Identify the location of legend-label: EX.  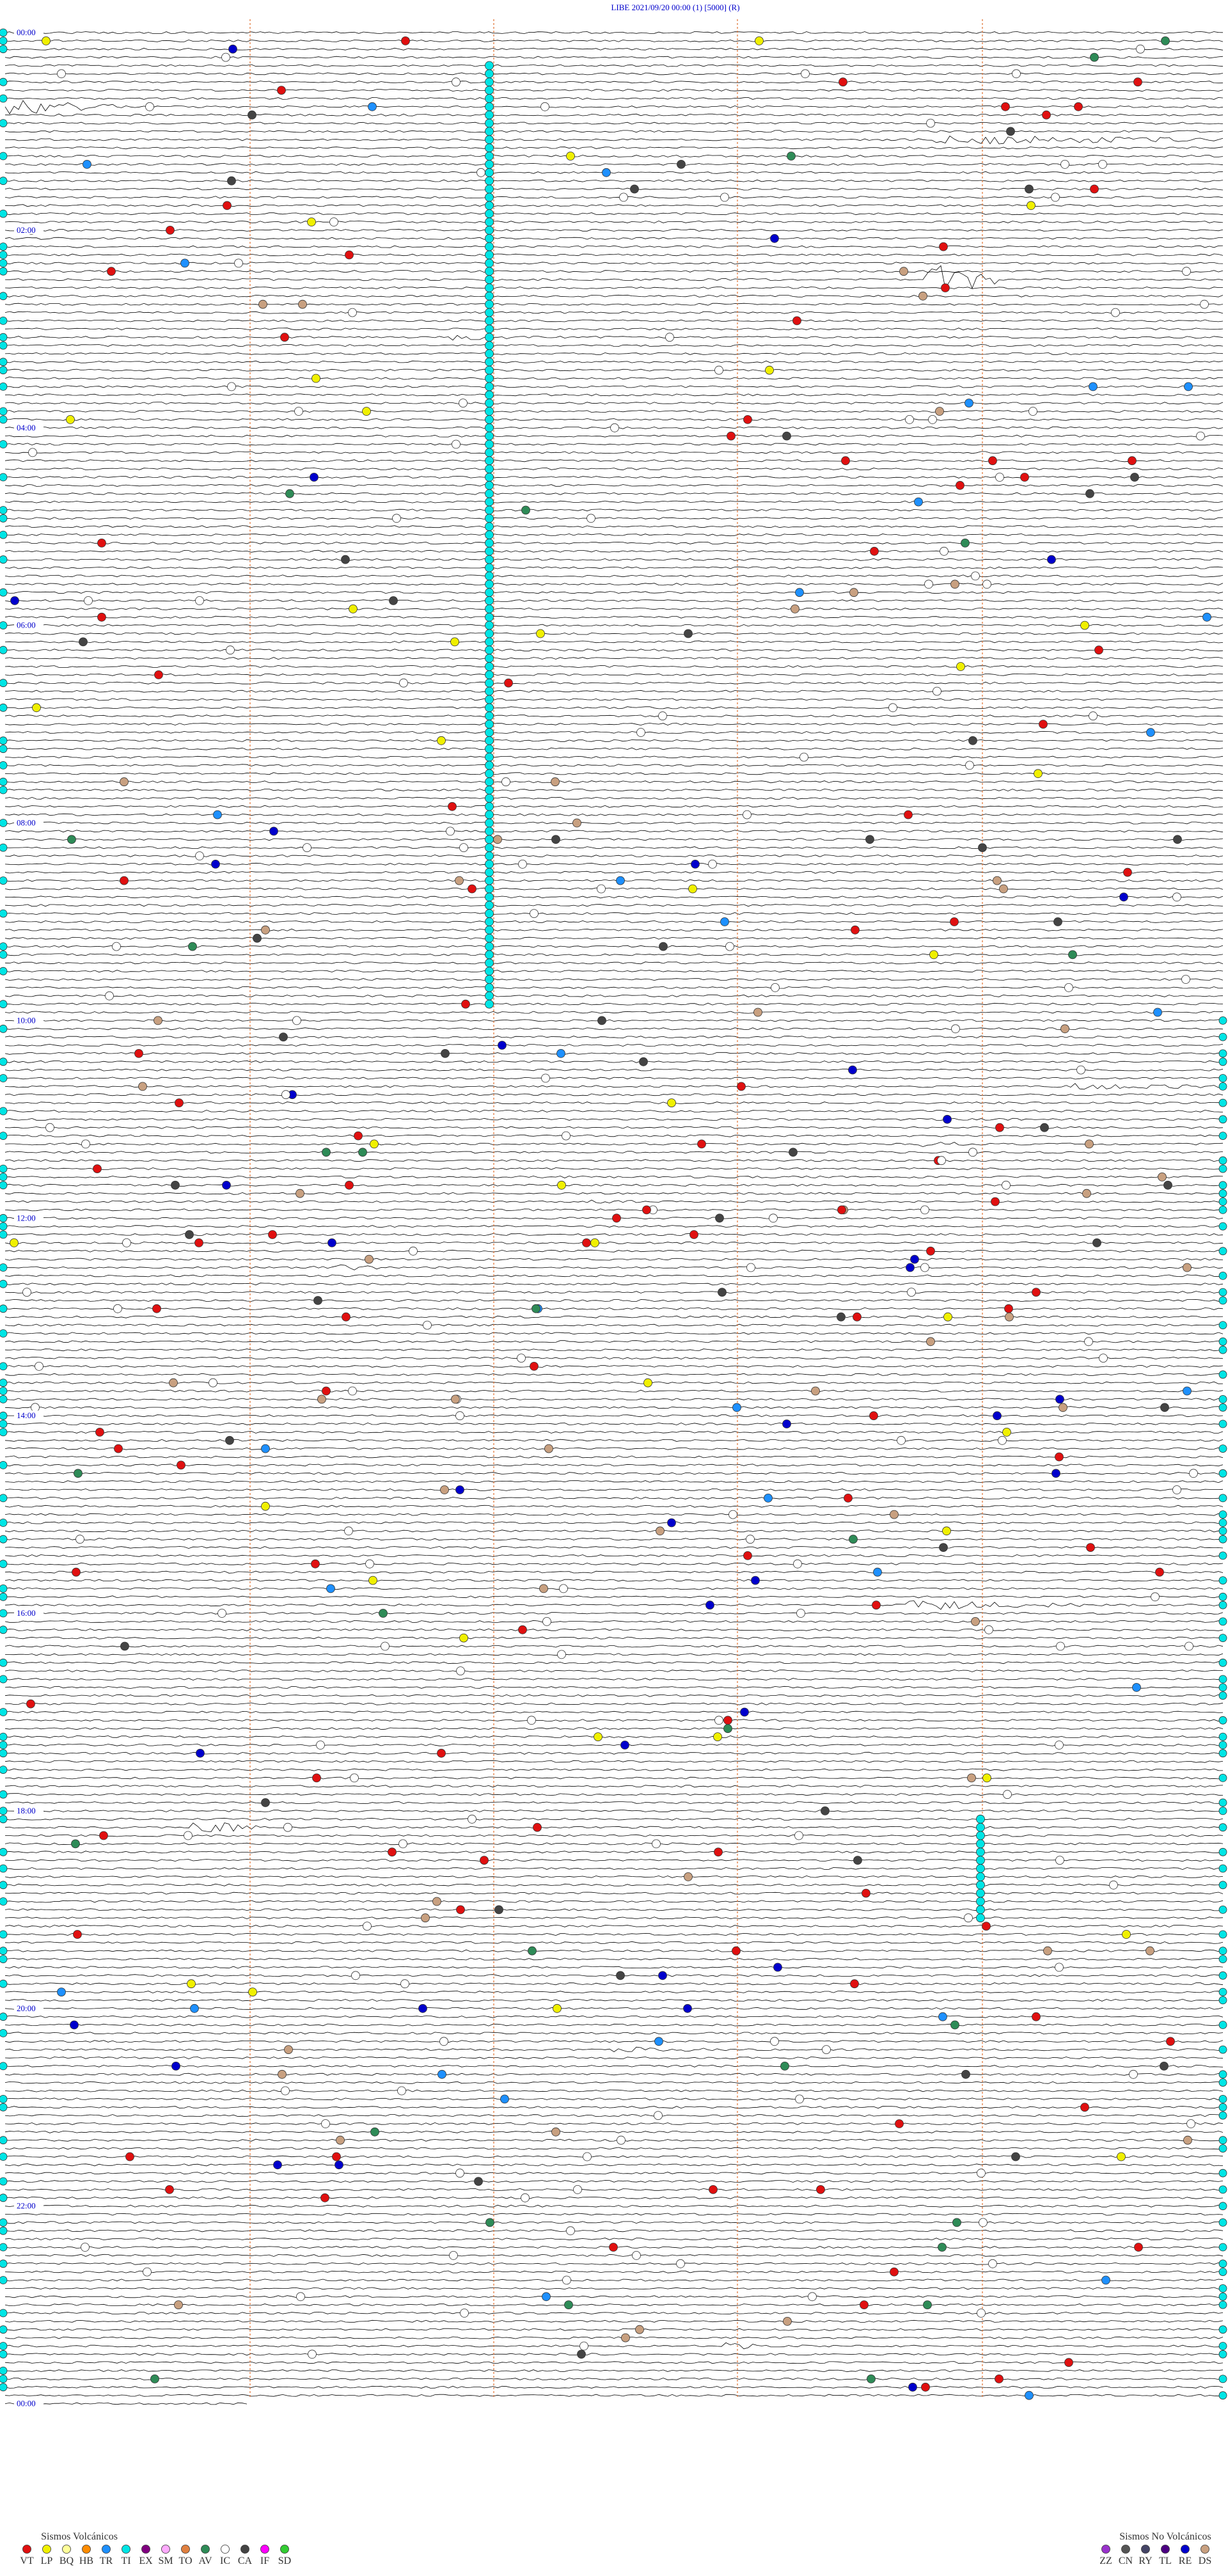
(146, 2561).